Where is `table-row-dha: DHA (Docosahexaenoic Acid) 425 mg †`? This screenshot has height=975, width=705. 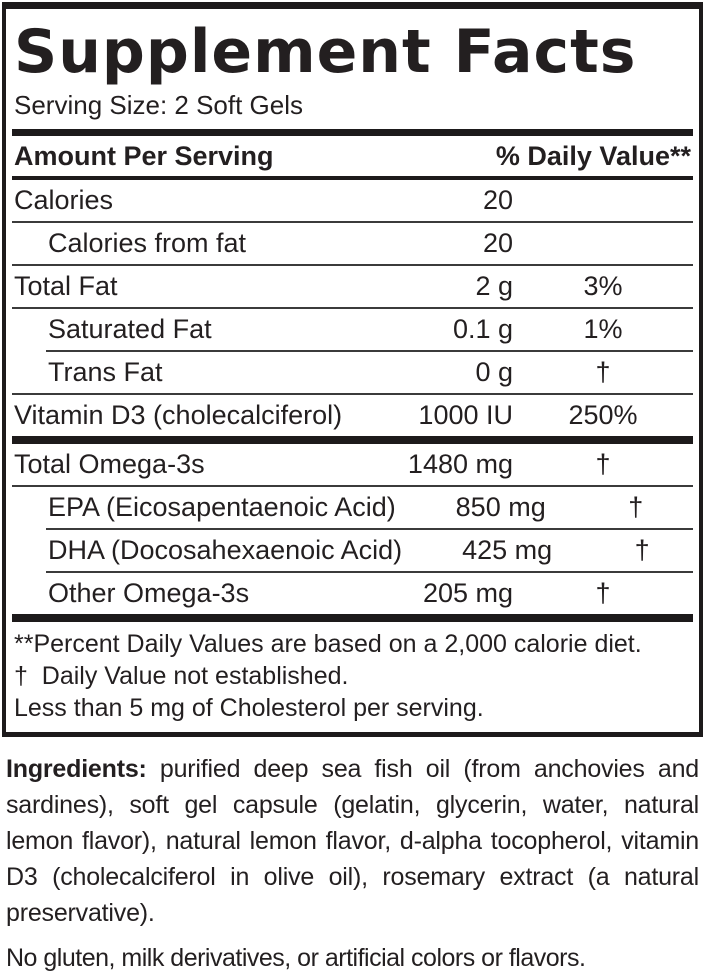
table-row-dha: DHA (Docosahexaenoic Acid) 425 mg † is located at coordinates (352, 550).